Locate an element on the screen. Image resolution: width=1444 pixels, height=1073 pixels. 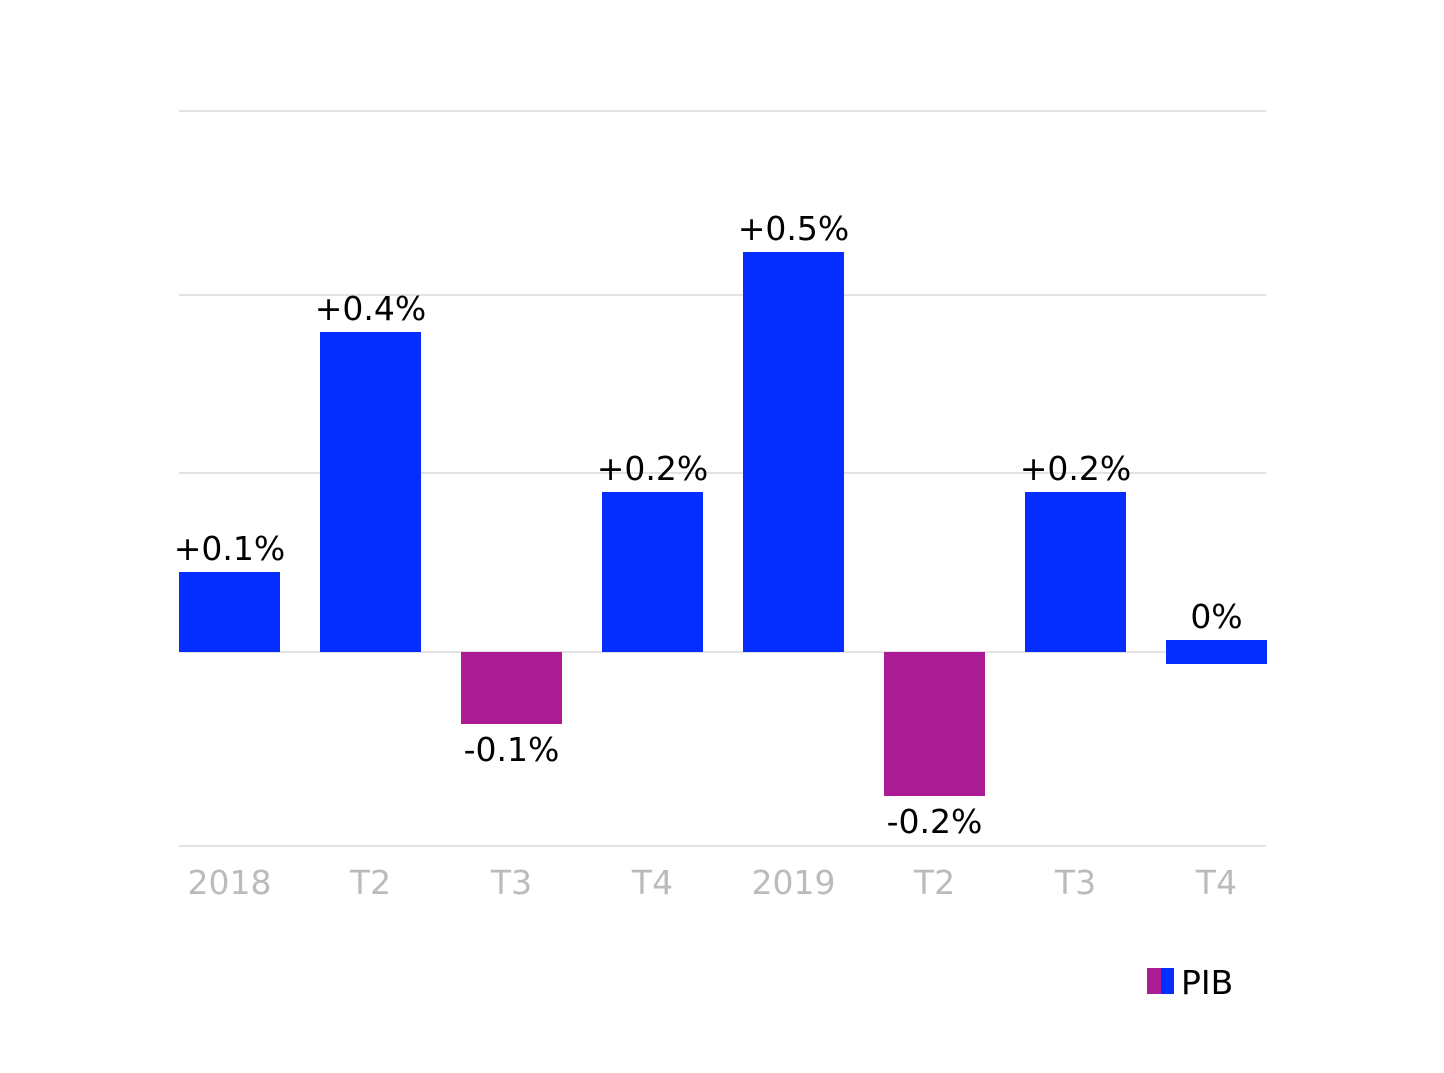
legend-swatch-positive is located at coordinates (1167, 981).